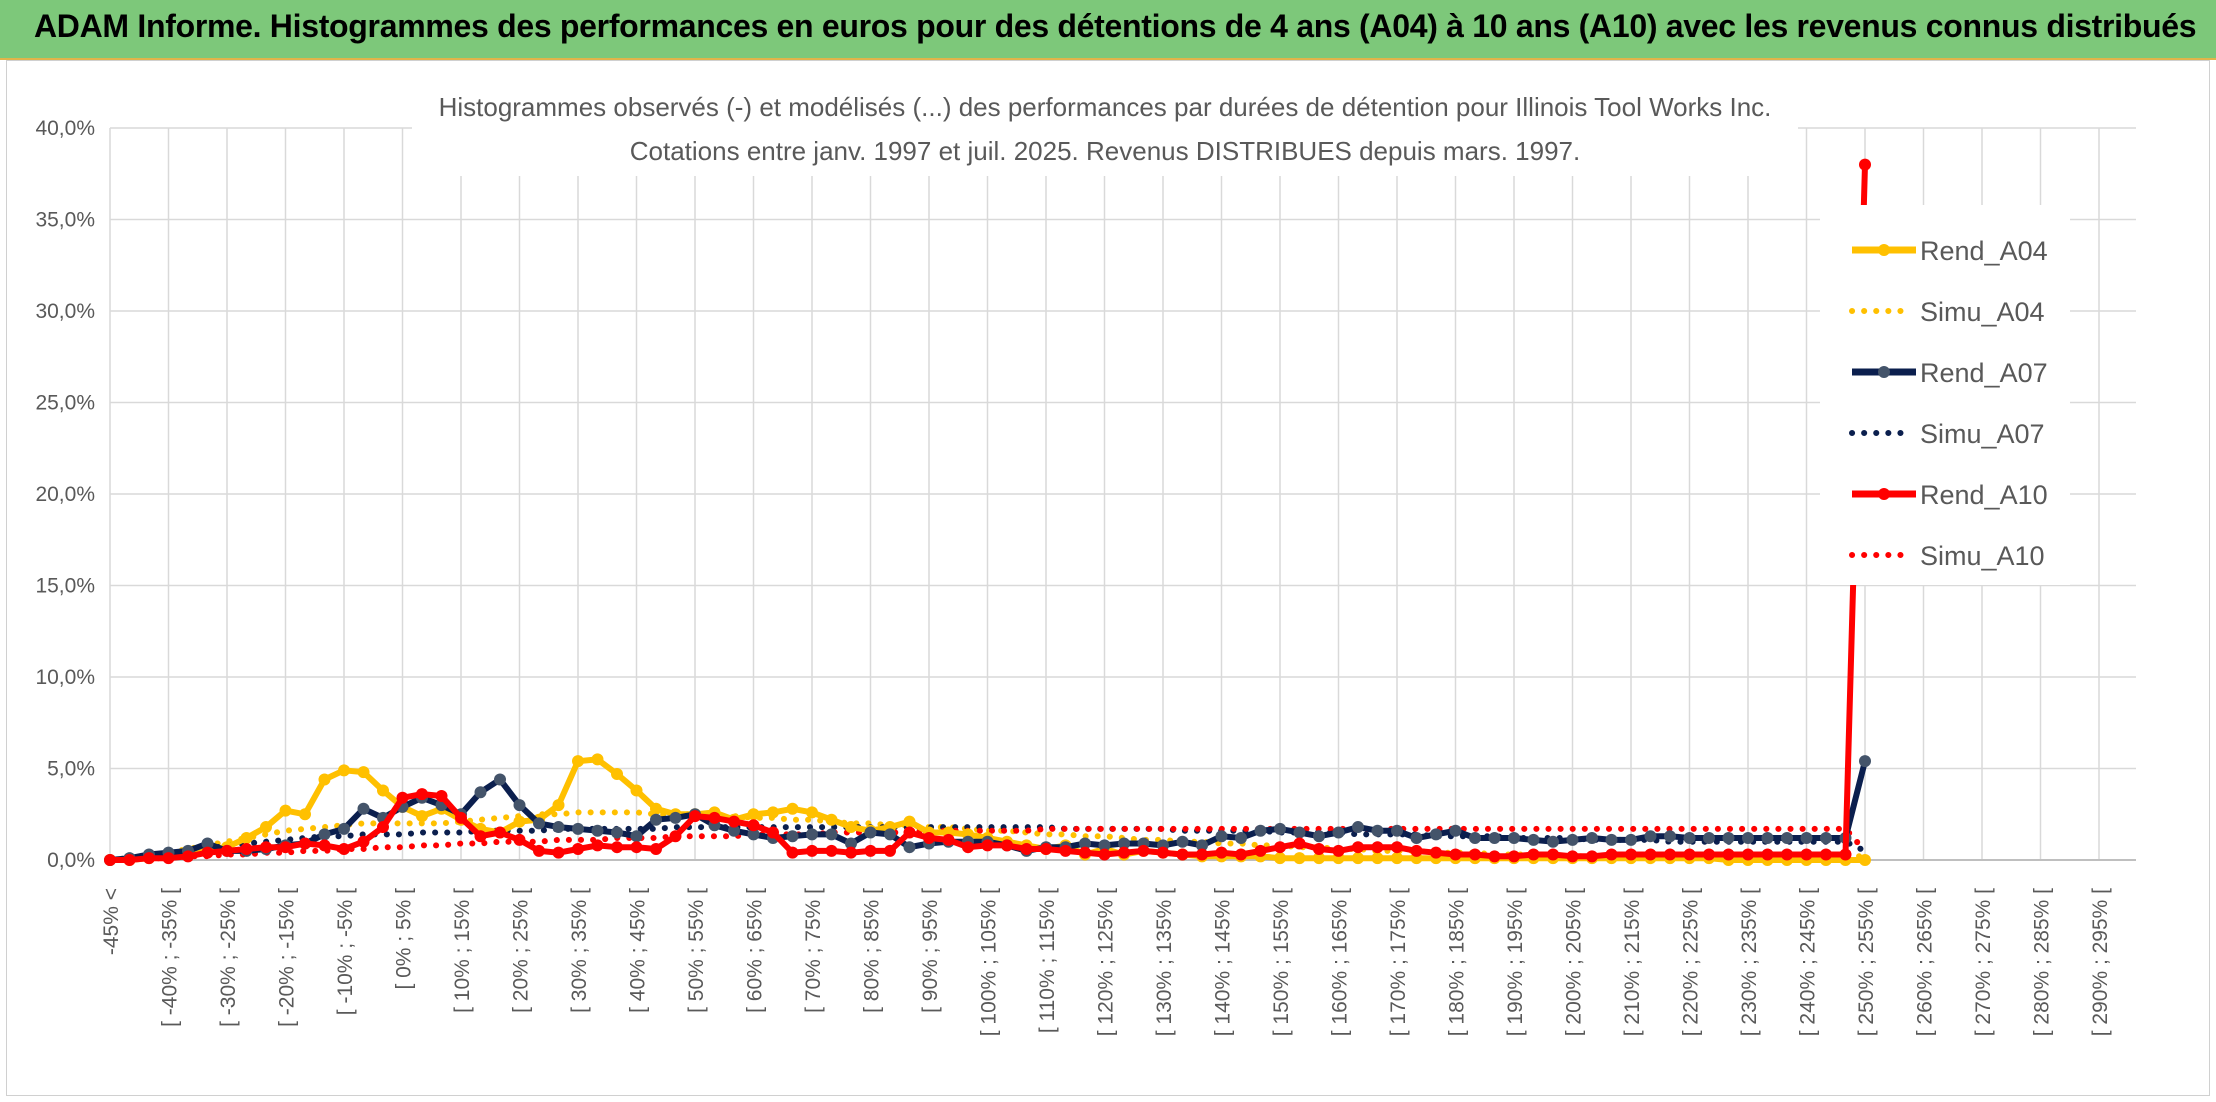 This screenshot has width=2216, height=1102. I want to click on legend-label: Rend_A07, so click(1984, 373).